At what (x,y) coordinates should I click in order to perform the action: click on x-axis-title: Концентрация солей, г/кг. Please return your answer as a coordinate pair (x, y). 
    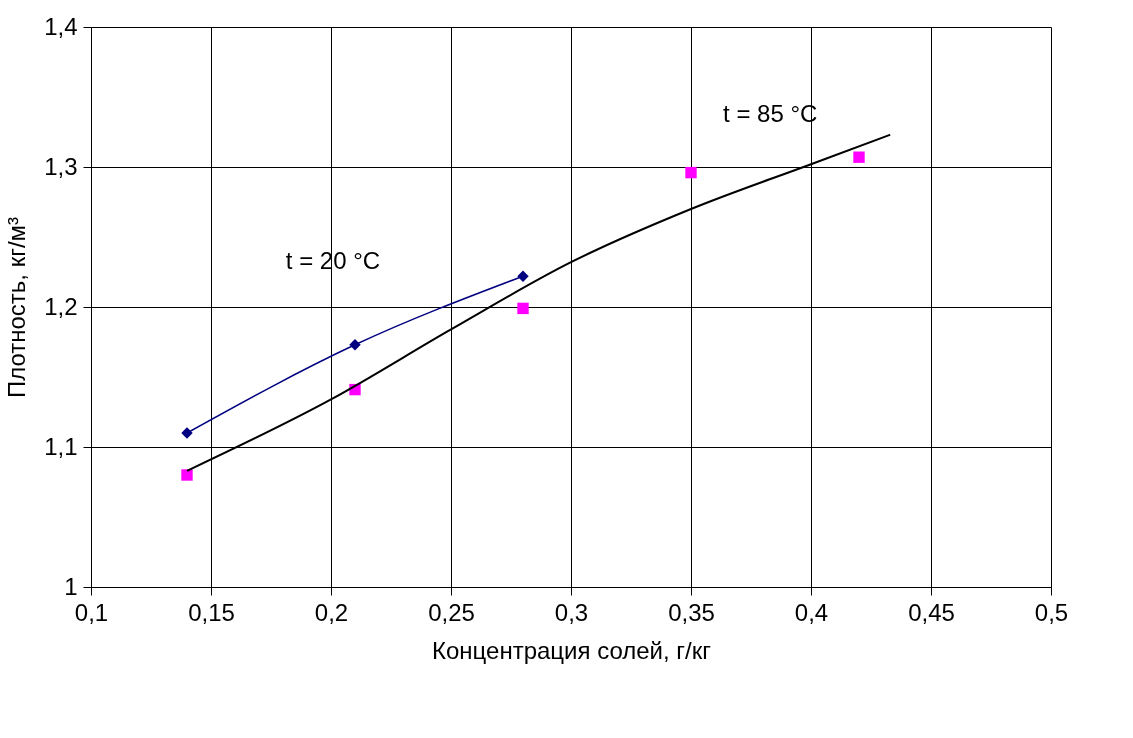
    Looking at the image, I should click on (571, 650).